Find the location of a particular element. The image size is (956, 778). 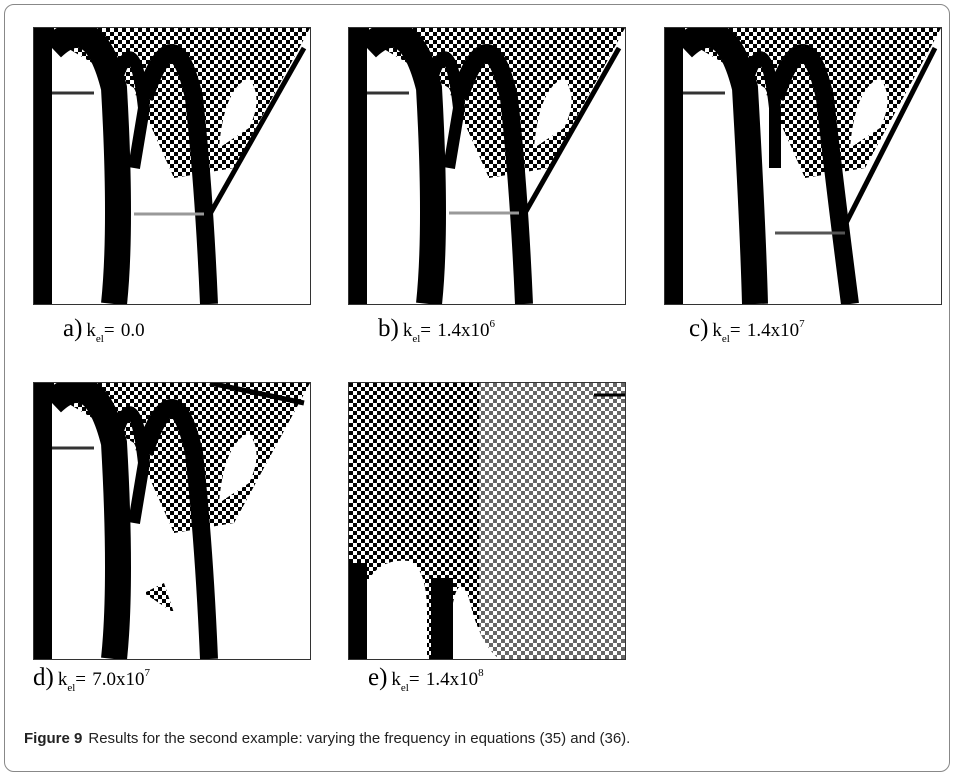

exponent: 6 is located at coordinates (492, 324).